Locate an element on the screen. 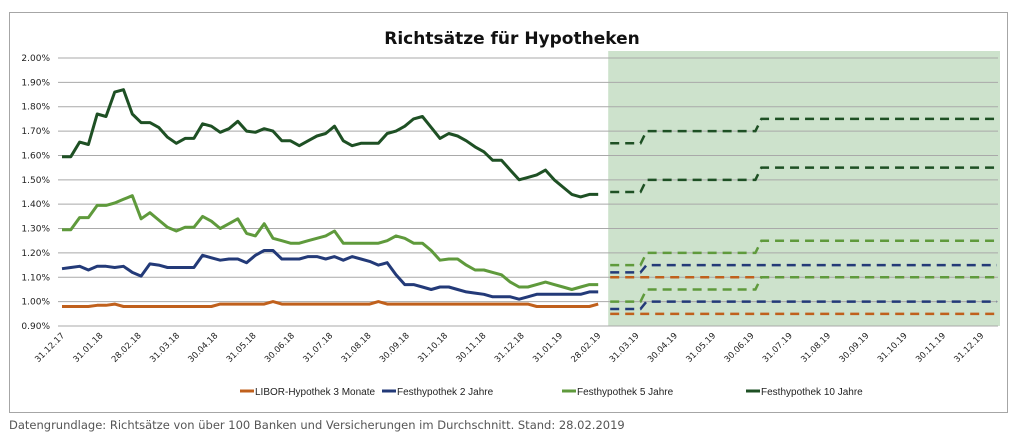  x-tick-label: 30.09.18 is located at coordinates (395, 348).